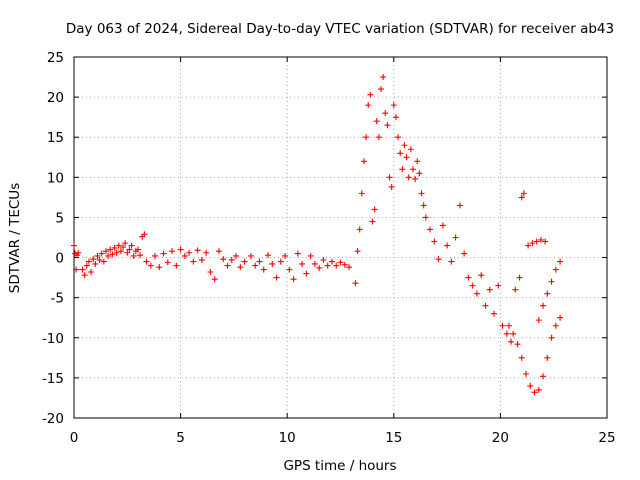 This screenshot has height=480, width=640. What do you see at coordinates (339, 466) in the screenshot?
I see `x-axis-label: GPS time / hours` at bounding box center [339, 466].